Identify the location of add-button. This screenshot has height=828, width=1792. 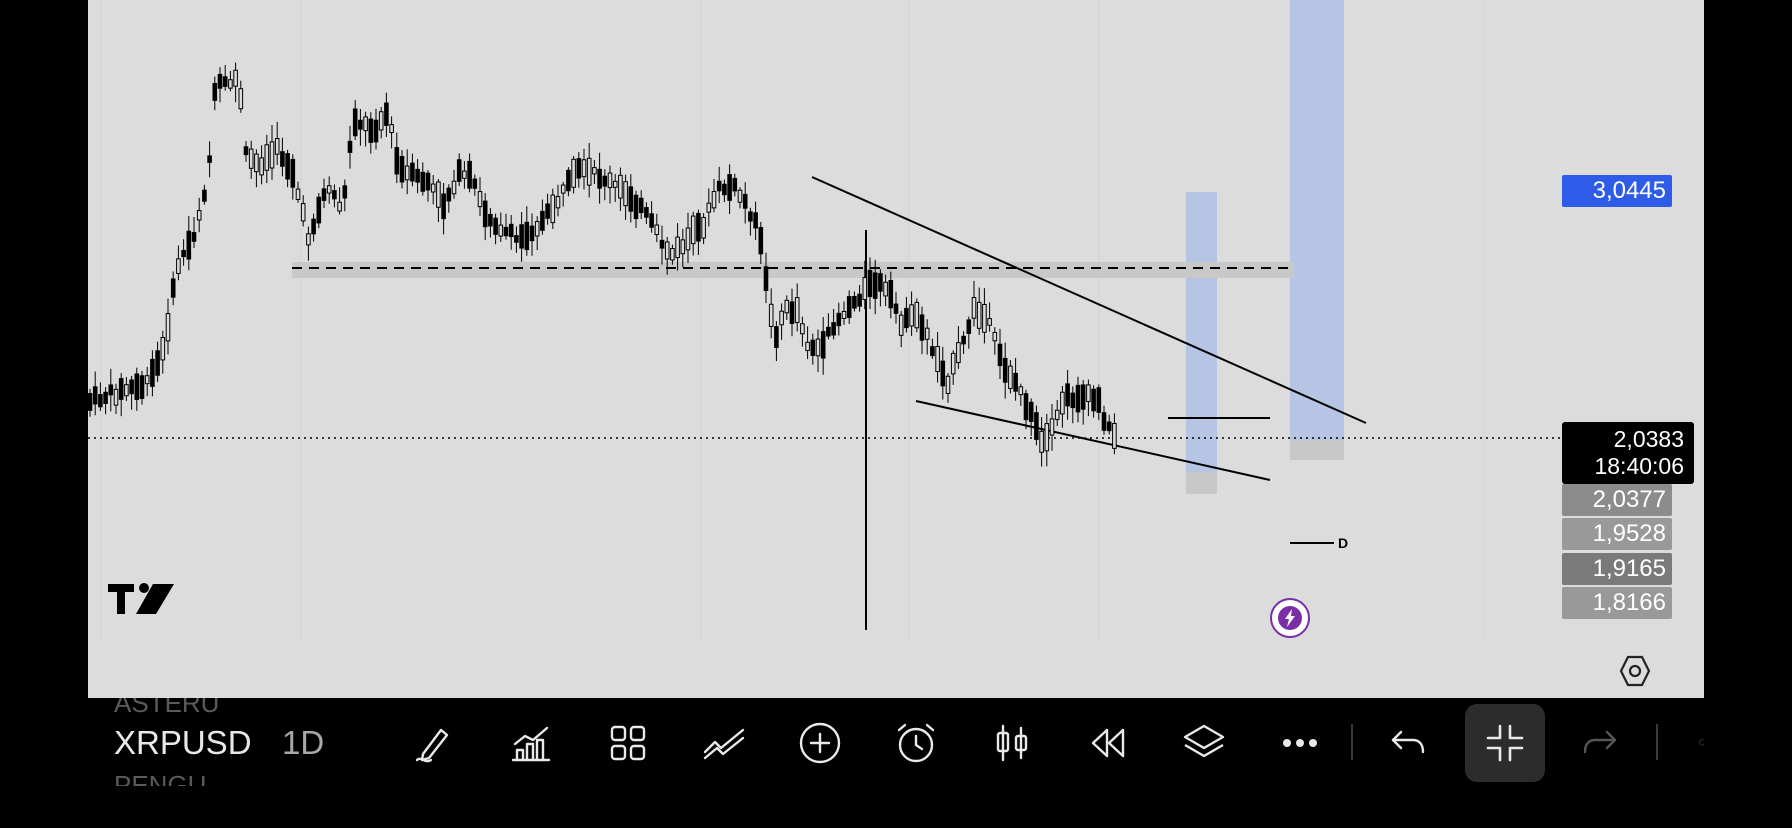
(820, 743).